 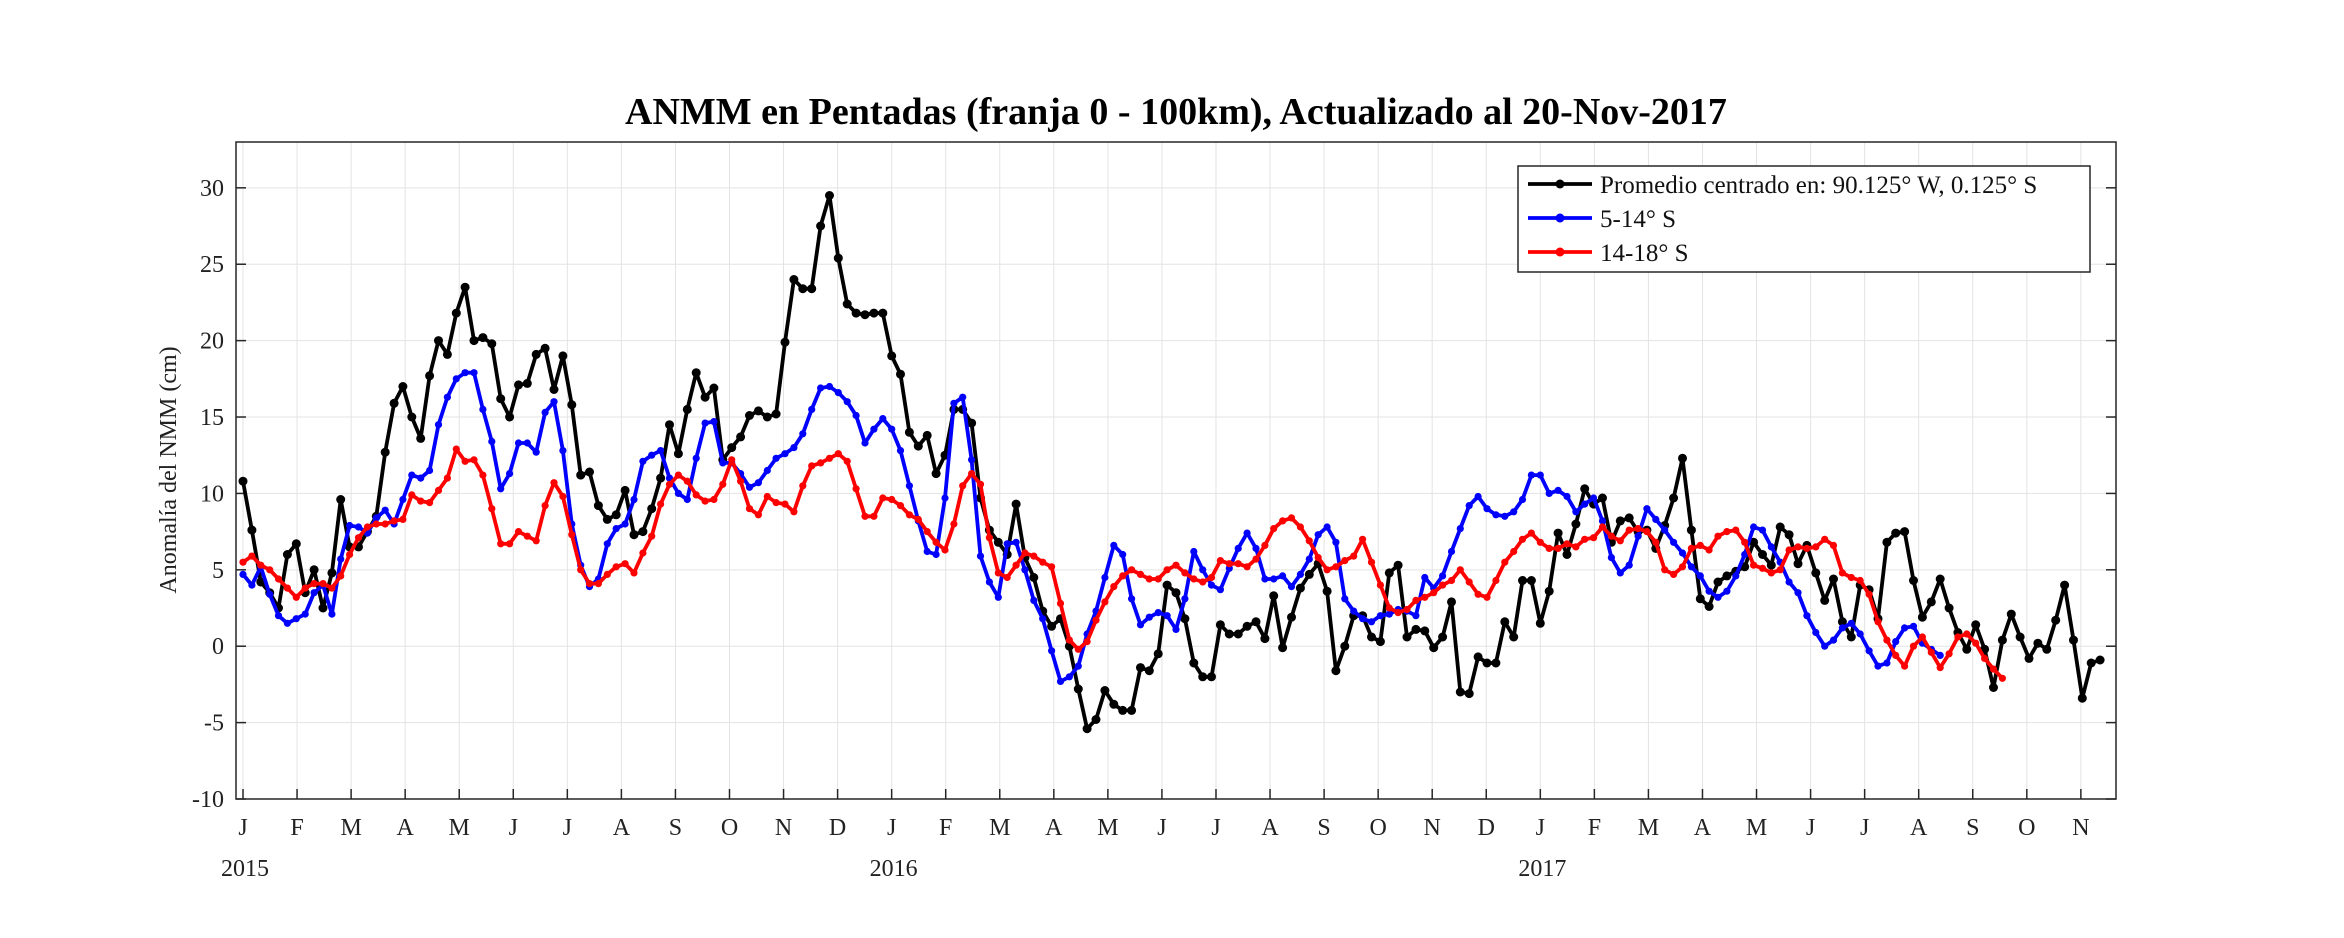 What do you see at coordinates (218, 571) in the screenshot?
I see `y-tick-label: 5` at bounding box center [218, 571].